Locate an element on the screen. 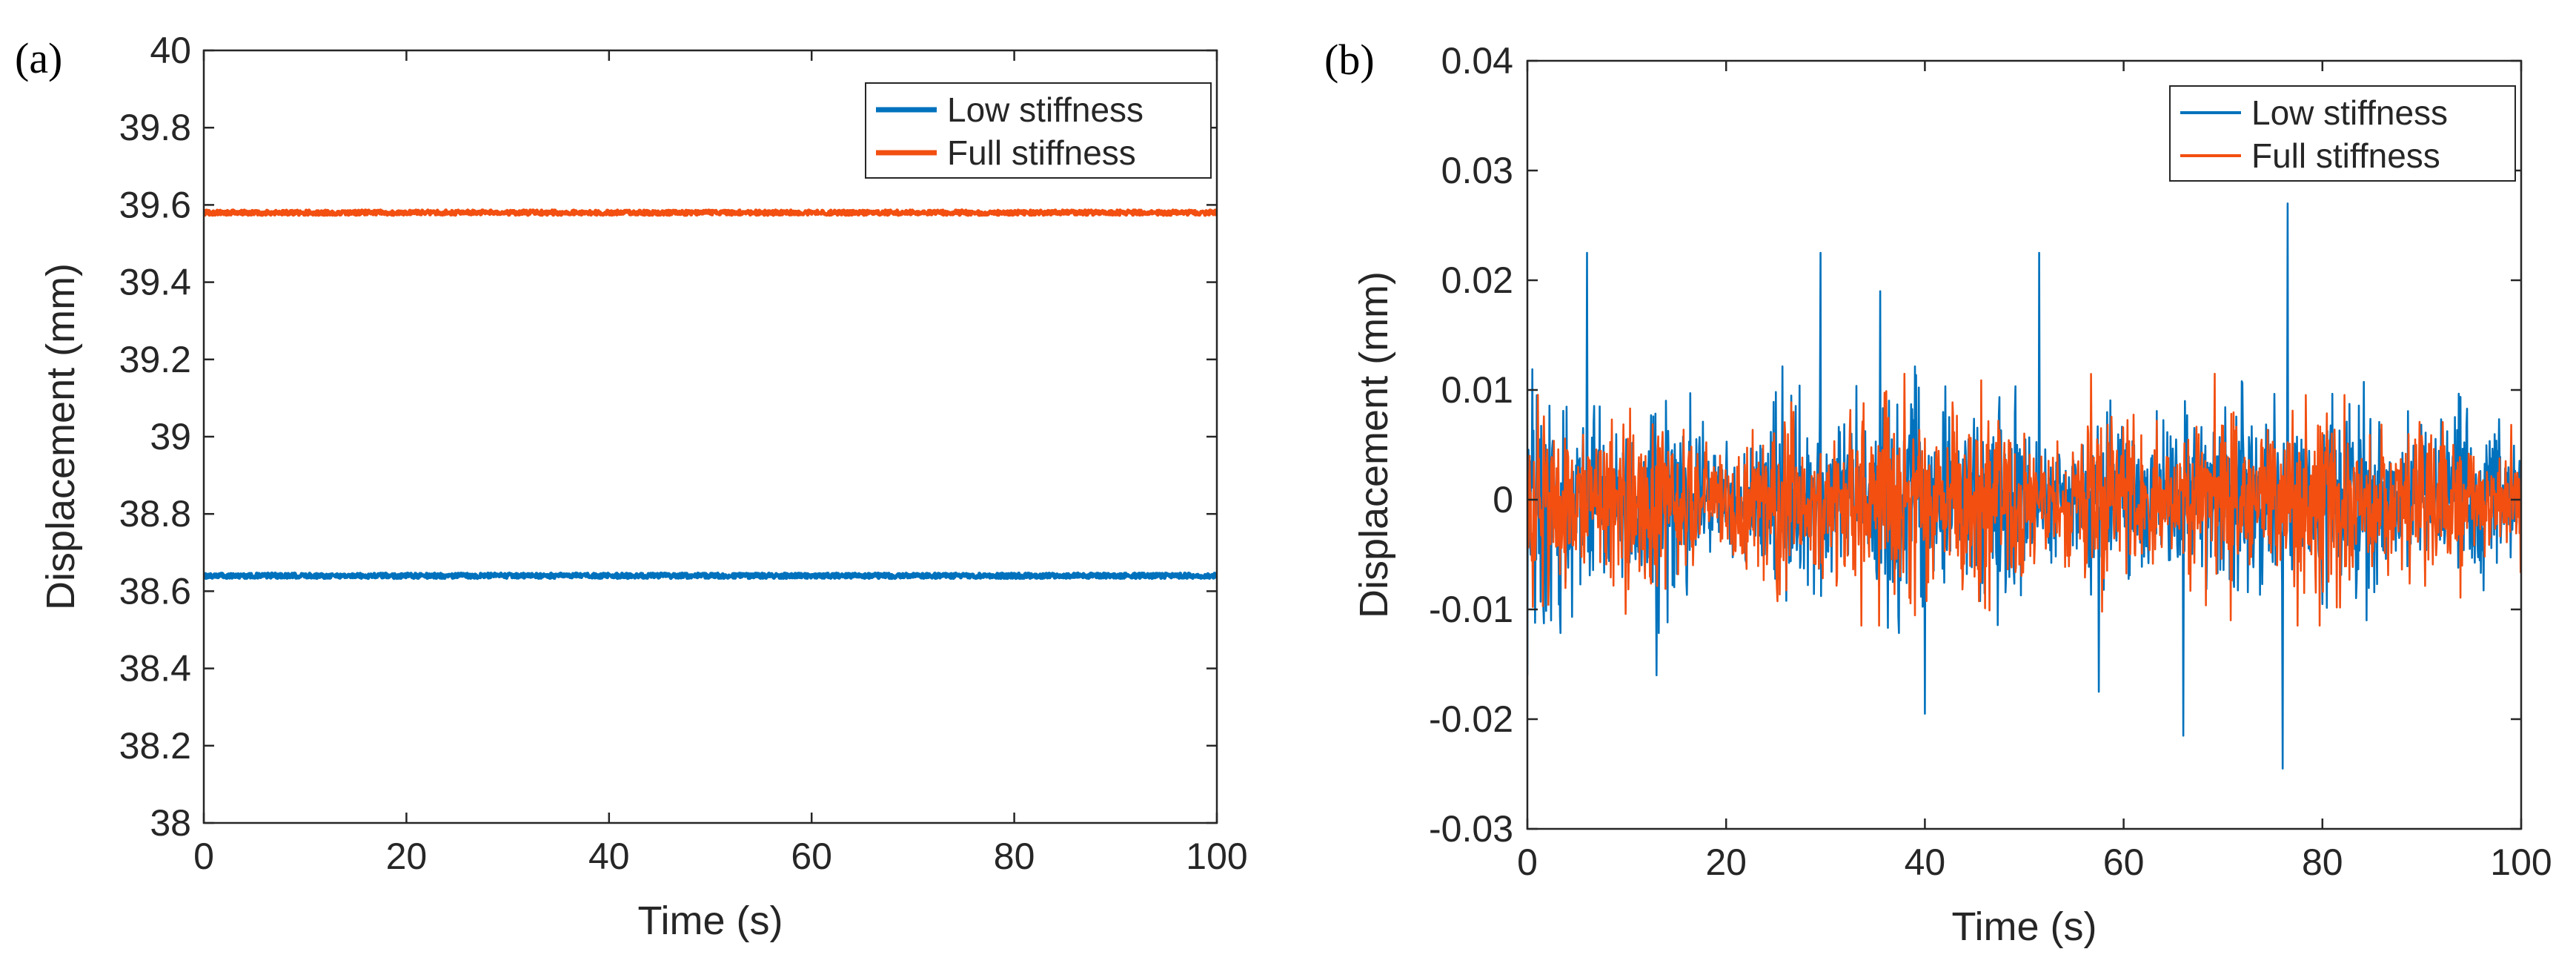 The height and width of the screenshot is (969, 2576). panel-label: (b) is located at coordinates (1349, 60).